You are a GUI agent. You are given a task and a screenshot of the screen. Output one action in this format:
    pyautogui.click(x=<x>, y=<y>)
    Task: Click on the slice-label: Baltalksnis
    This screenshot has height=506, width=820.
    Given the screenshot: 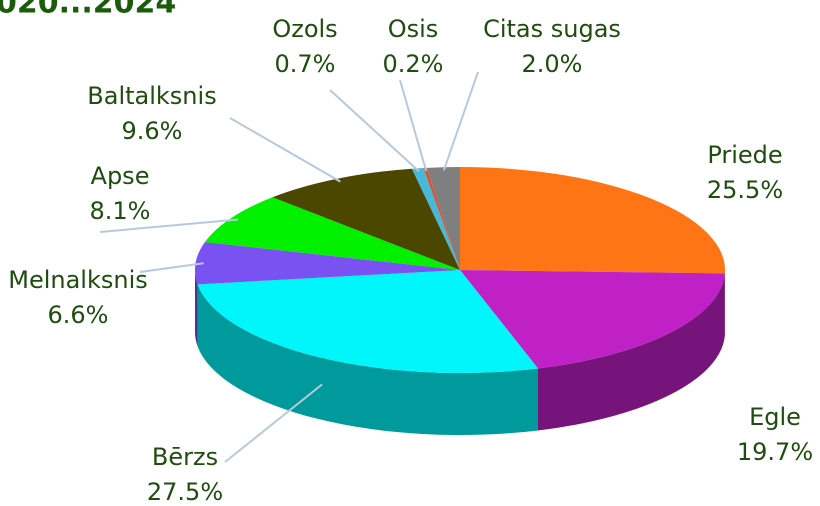 What is the action you would take?
    pyautogui.click(x=151, y=96)
    